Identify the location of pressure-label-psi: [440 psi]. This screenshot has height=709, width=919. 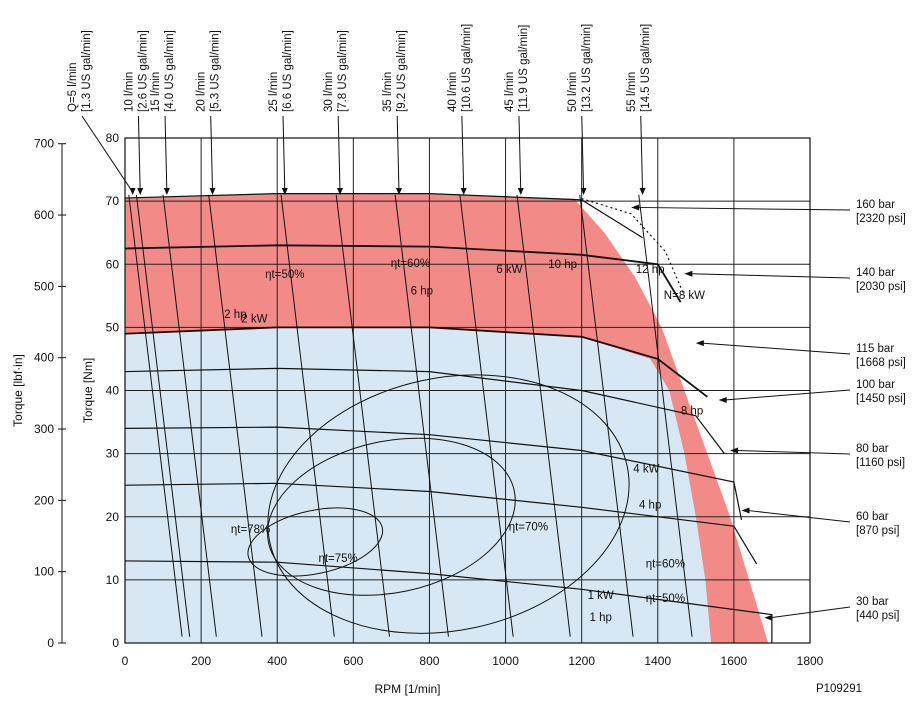
(877, 616).